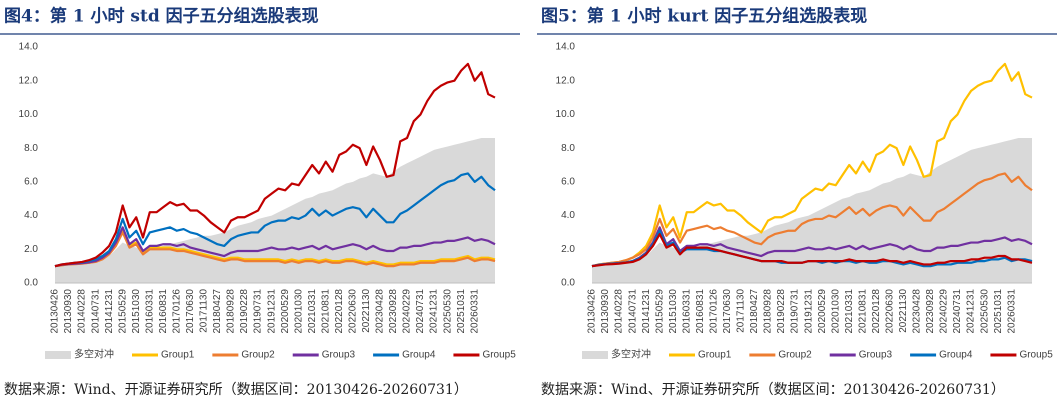  What do you see at coordinates (204, 311) in the screenshot?
I see `x-tick-label: 20171130` at bounding box center [204, 311].